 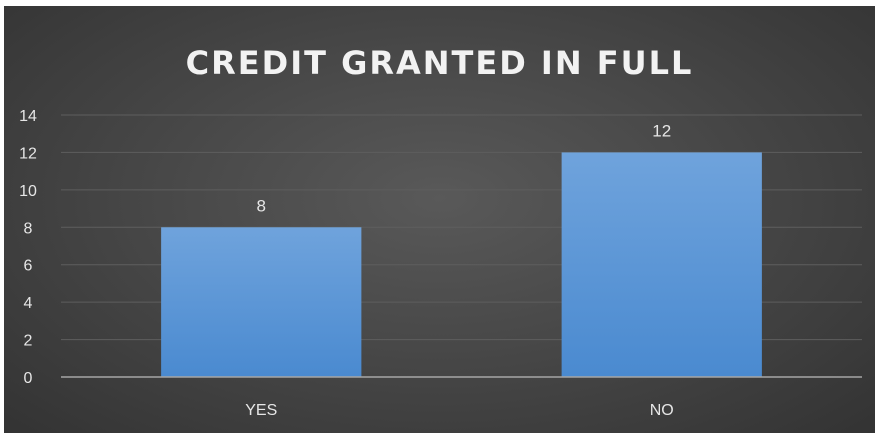 I want to click on y-tick-label-2: 2, so click(x=28, y=341).